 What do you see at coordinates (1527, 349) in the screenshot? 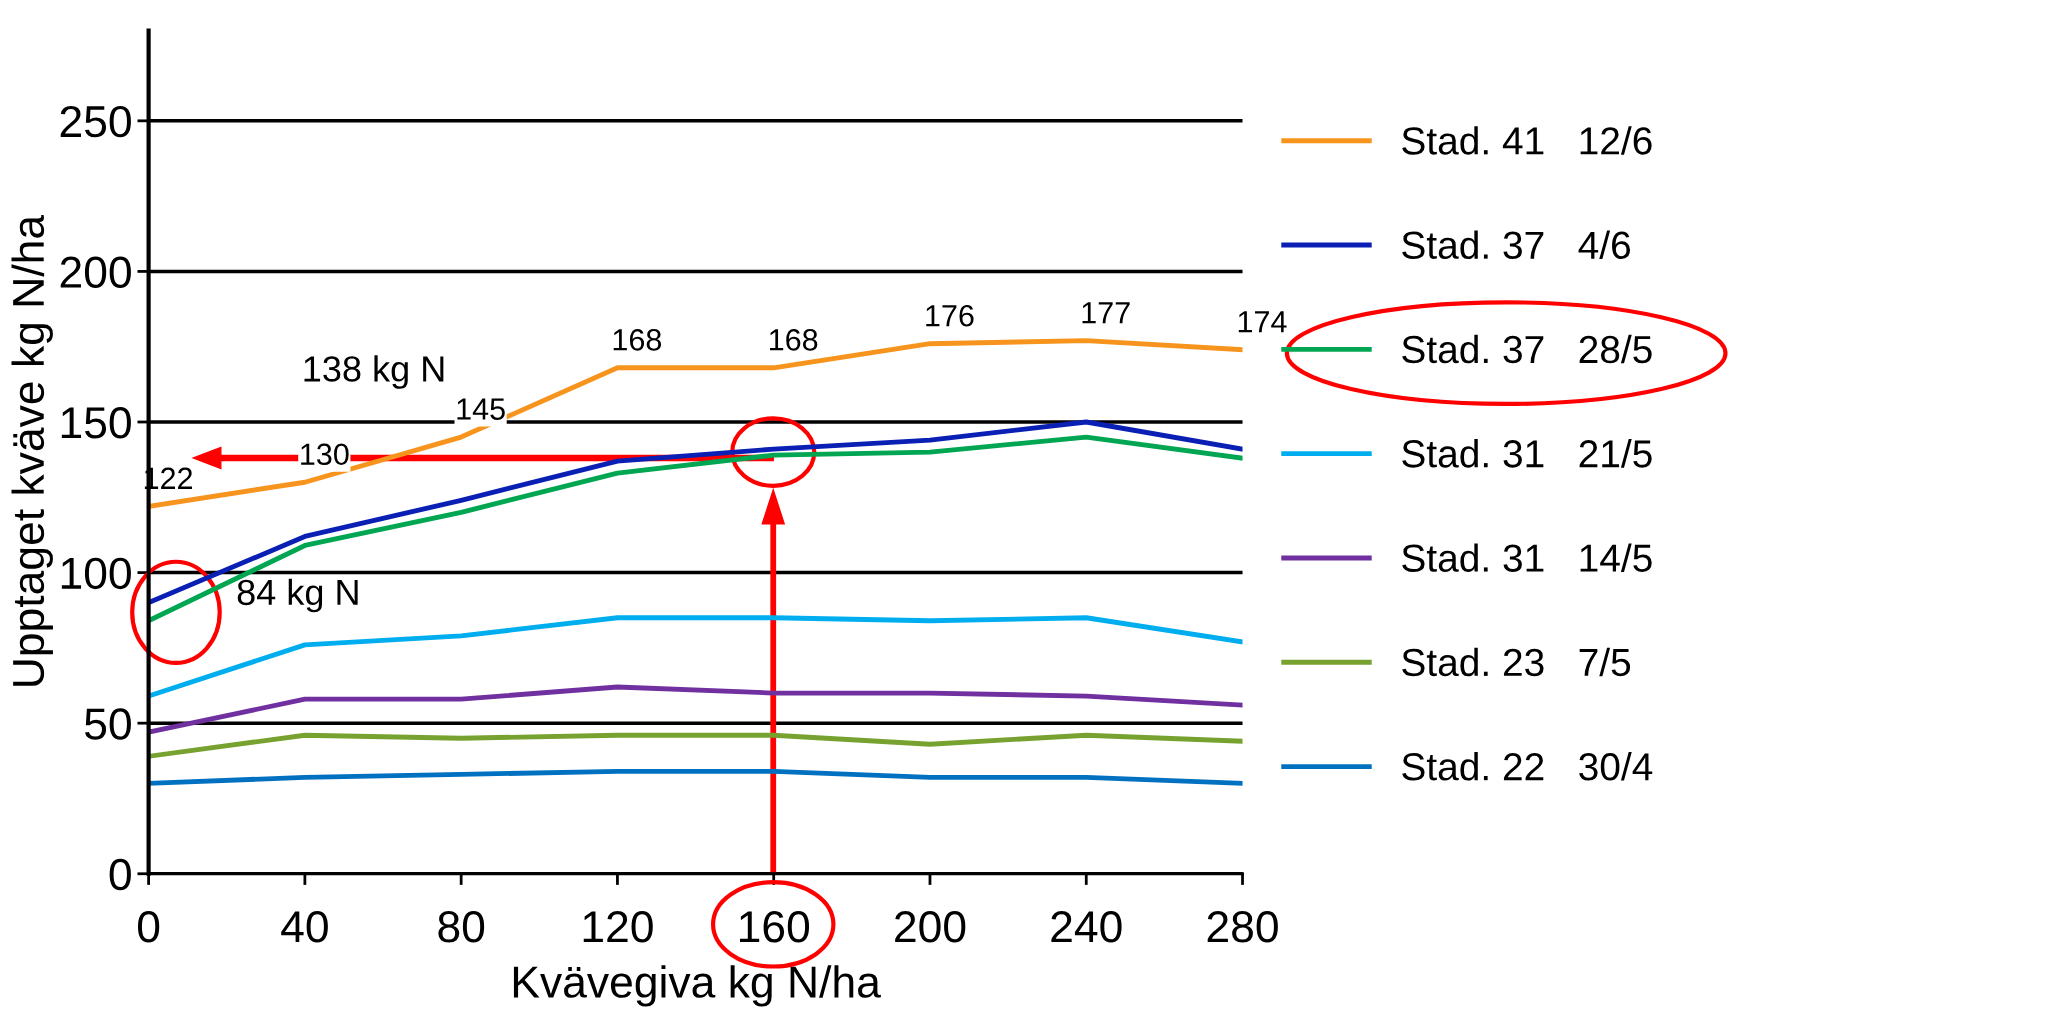
I see `legend-label: Stad. 37 28/5` at bounding box center [1527, 349].